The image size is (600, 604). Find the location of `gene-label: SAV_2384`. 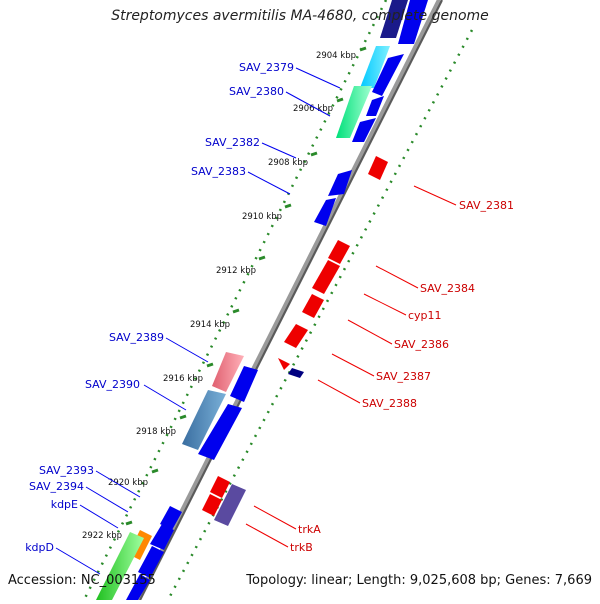

gene-label: SAV_2384 is located at coordinates (447, 288).